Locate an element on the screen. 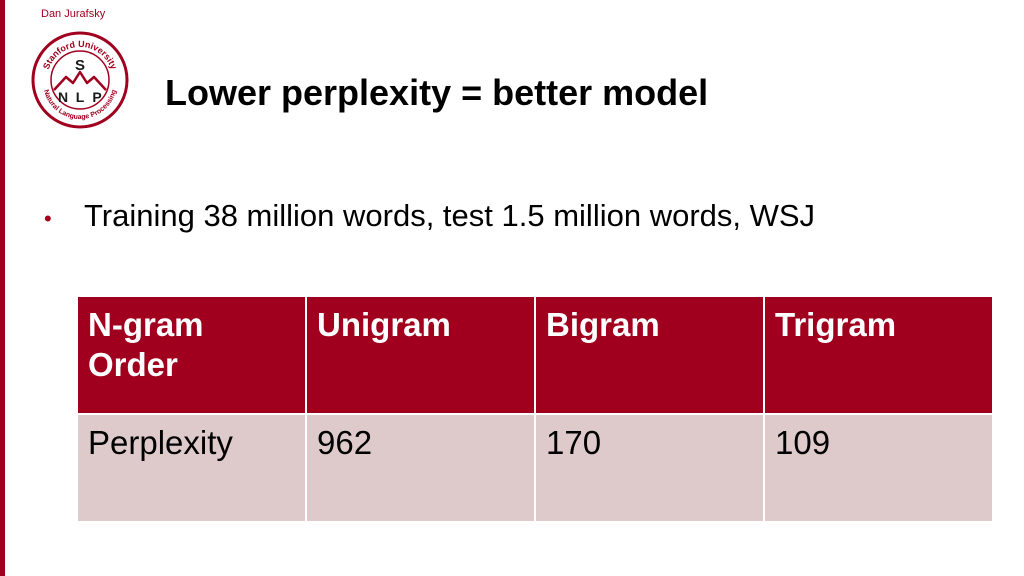 The image size is (1024, 576). left-accent-bar is located at coordinates (2, 288).